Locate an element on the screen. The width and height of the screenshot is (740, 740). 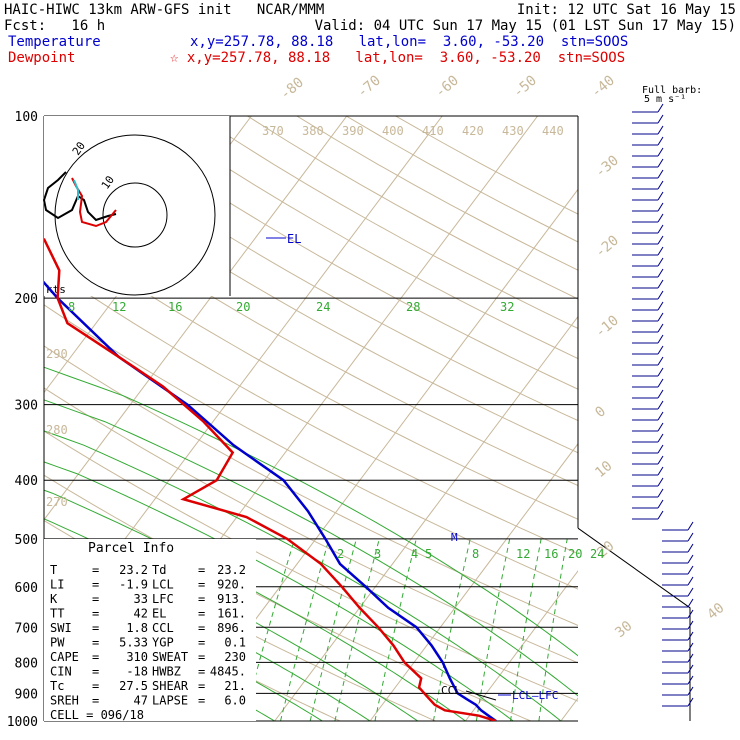
moist-adiabat-label: 24 is located at coordinates (323, 307).